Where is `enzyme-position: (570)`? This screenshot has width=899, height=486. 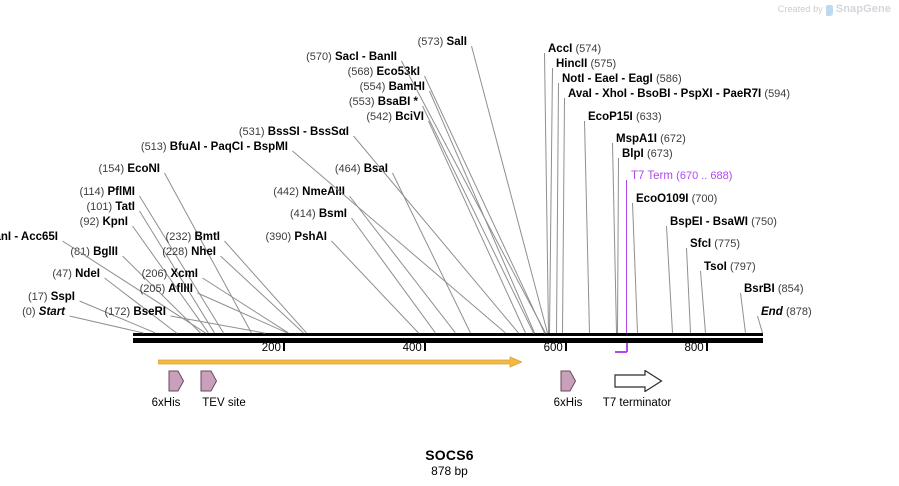
enzyme-position: (570) is located at coordinates (319, 57).